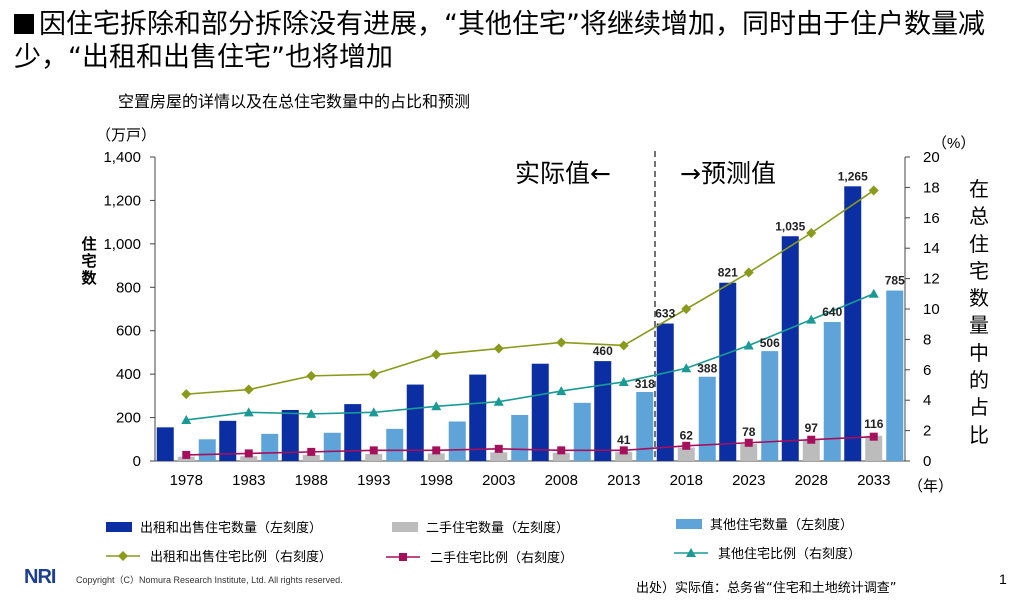 Image resolution: width=1024 pixels, height=610 pixels. Describe the element at coordinates (927, 370) in the screenshot. I see `right-tick-label: 6` at that location.